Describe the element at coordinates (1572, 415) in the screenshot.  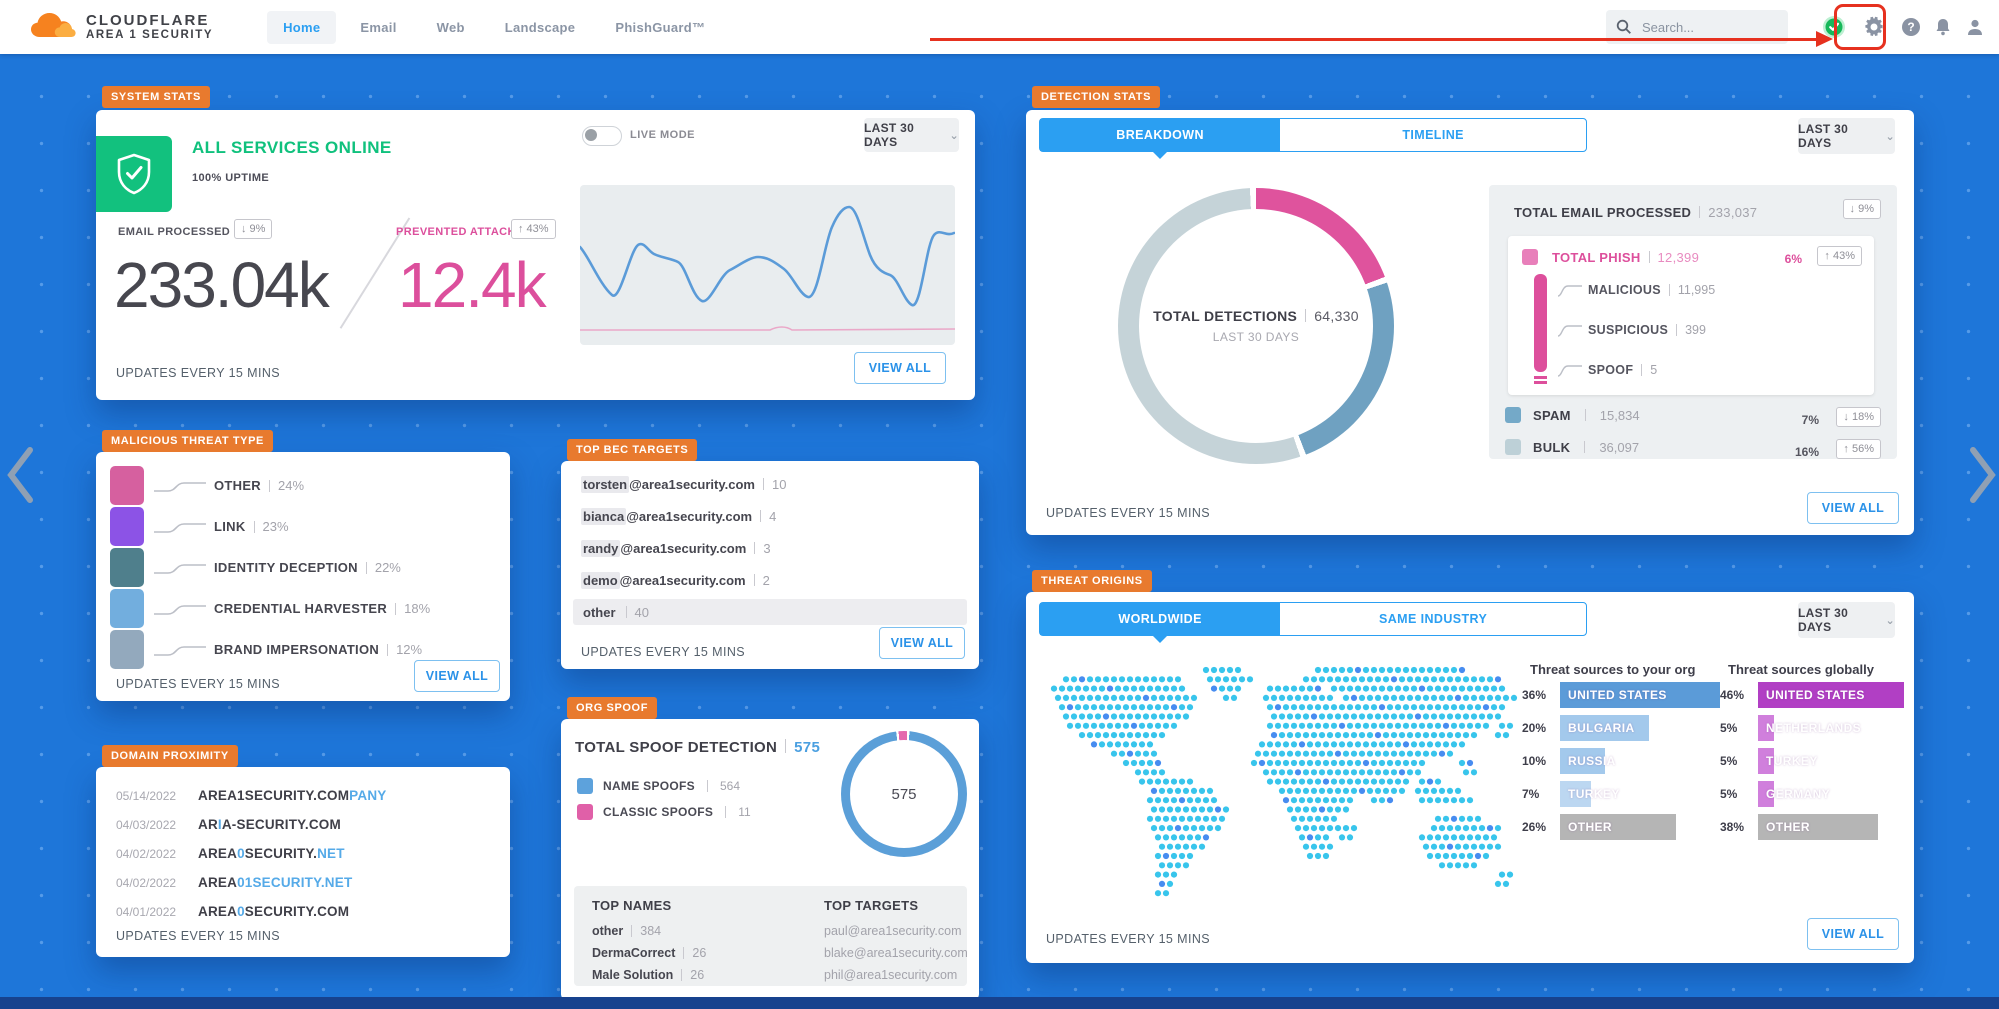
I see `spam-row: SPAM 15,834` at that location.